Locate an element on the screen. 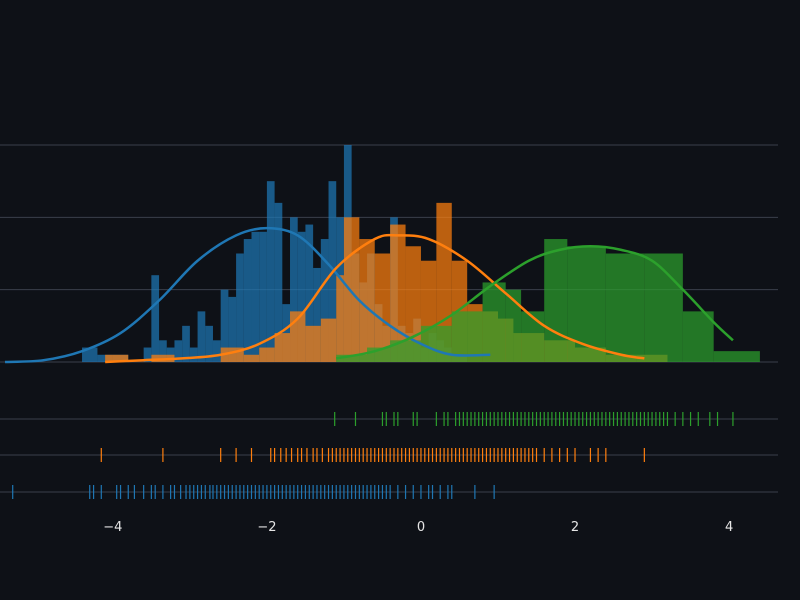  x-tick-label: −4 is located at coordinates (112, 527).